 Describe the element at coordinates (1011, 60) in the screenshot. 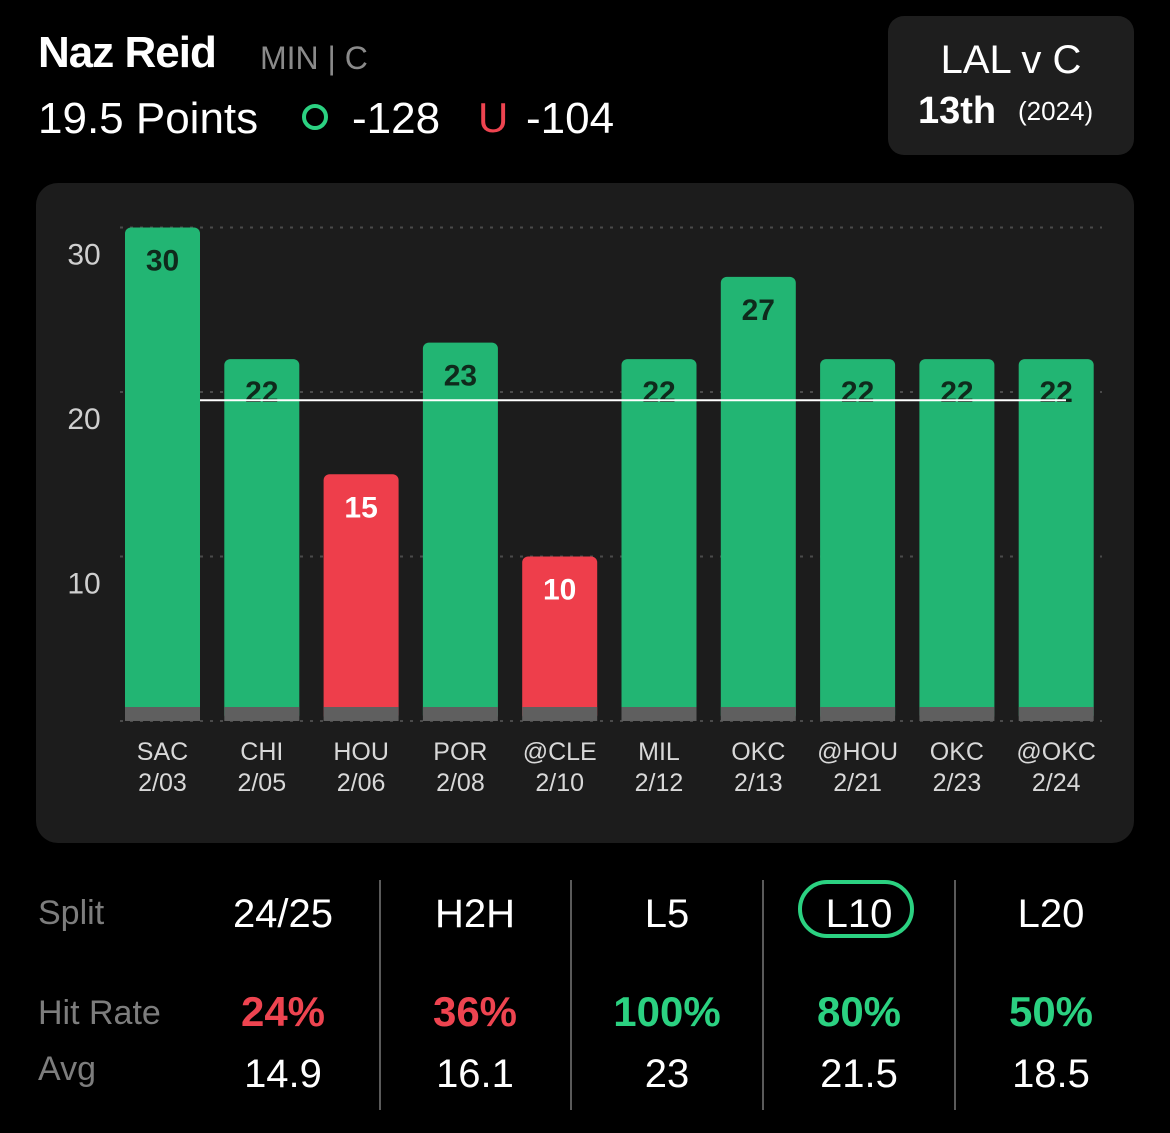

I see `matchup-title: LAL v C` at that location.